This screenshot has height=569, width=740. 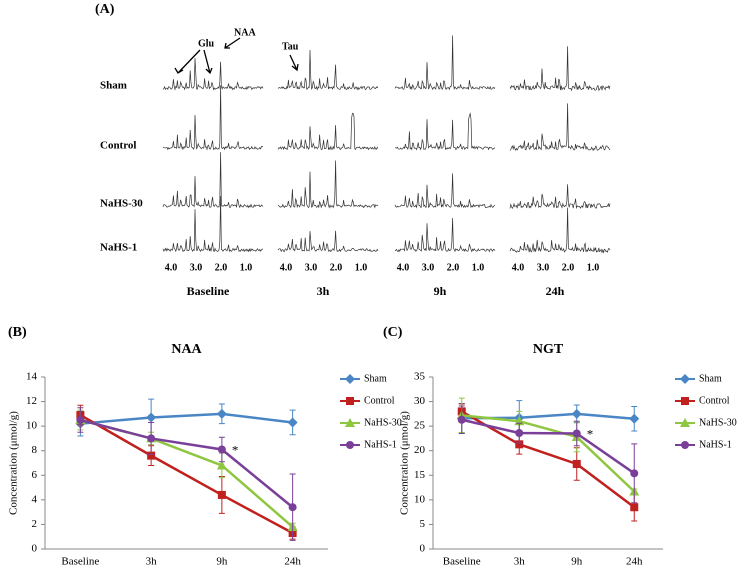 I want to click on y-tick-label: 30, so click(x=420, y=401).